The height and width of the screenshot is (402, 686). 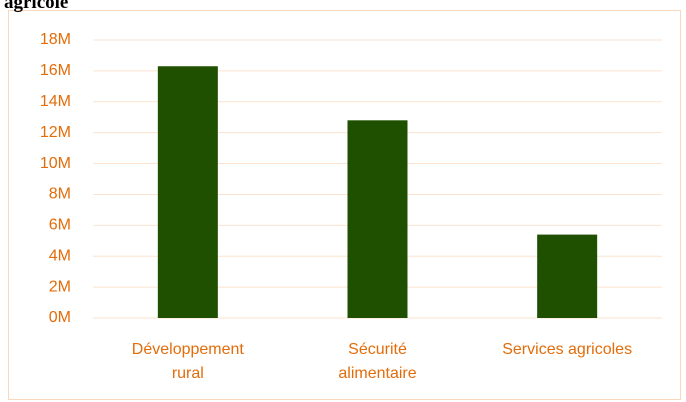 What do you see at coordinates (377, 361) in the screenshot?
I see `x-tick-label: Sécurité alimentaire` at bounding box center [377, 361].